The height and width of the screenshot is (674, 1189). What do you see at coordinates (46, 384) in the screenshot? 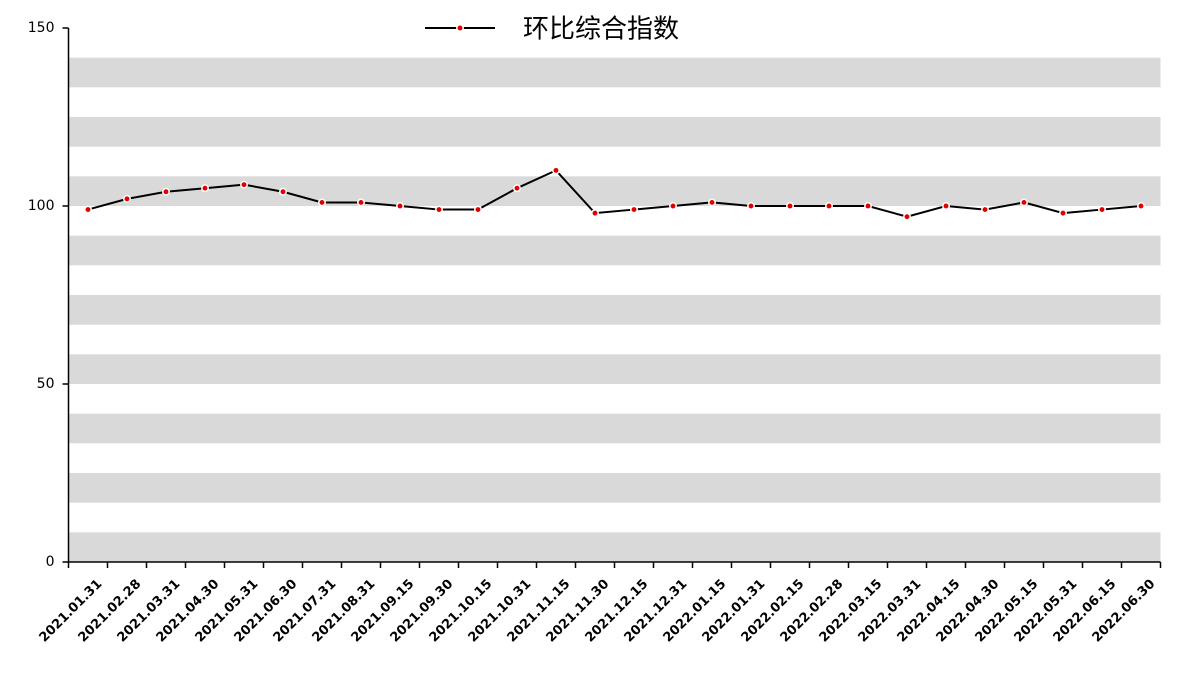
I see `y-tick-label: 50` at bounding box center [46, 384].